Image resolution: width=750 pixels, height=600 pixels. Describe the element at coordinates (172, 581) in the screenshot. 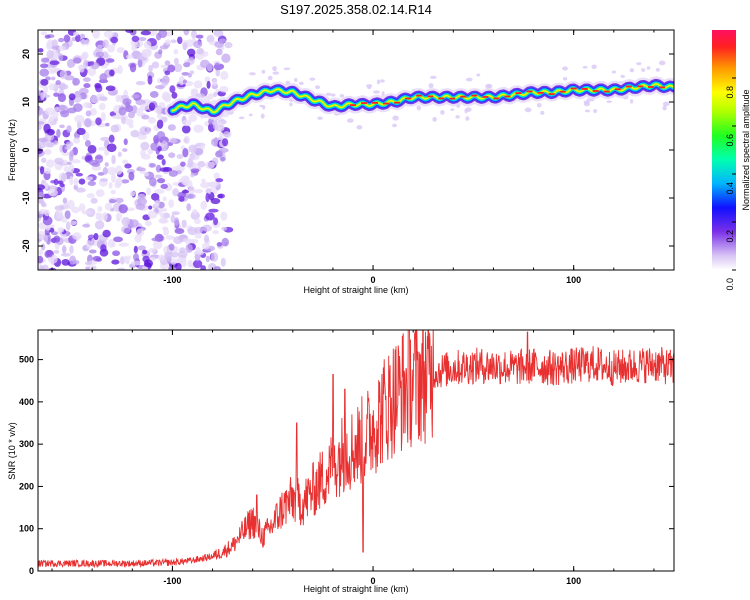

I see `x-tick-label: -100` at that location.